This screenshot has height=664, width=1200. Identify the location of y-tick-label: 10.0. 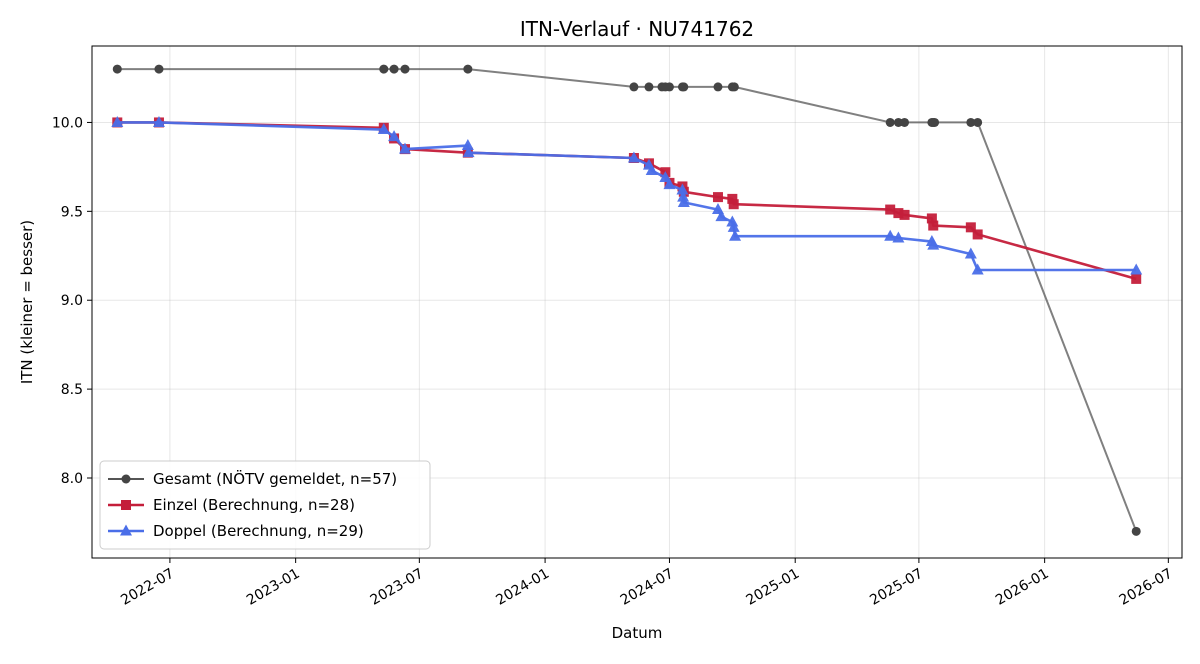
(67, 123).